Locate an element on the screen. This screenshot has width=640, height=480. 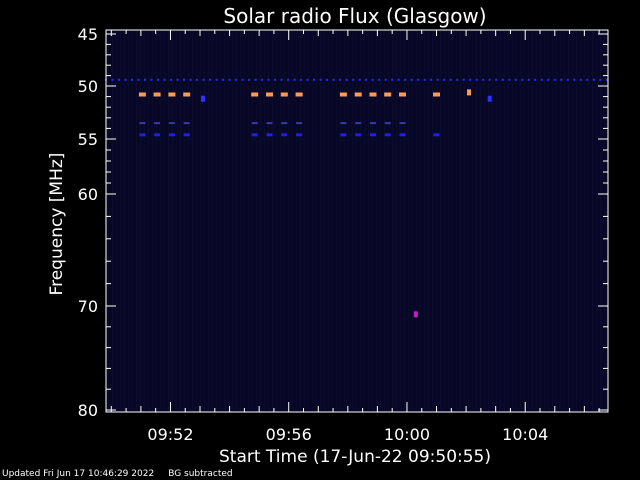
y-tick-label: 50 is located at coordinates (88, 86).